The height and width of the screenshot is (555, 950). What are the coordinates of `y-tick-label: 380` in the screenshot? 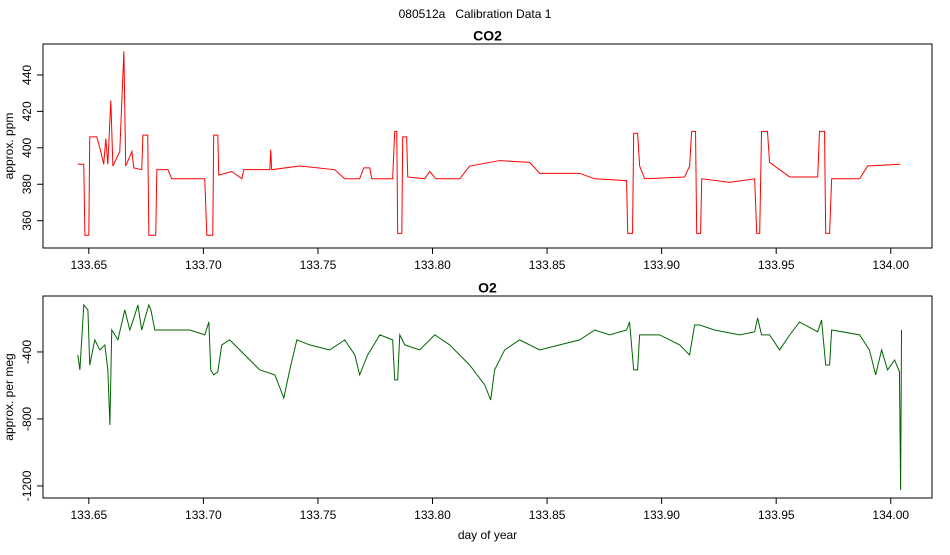 It's located at (27, 184).